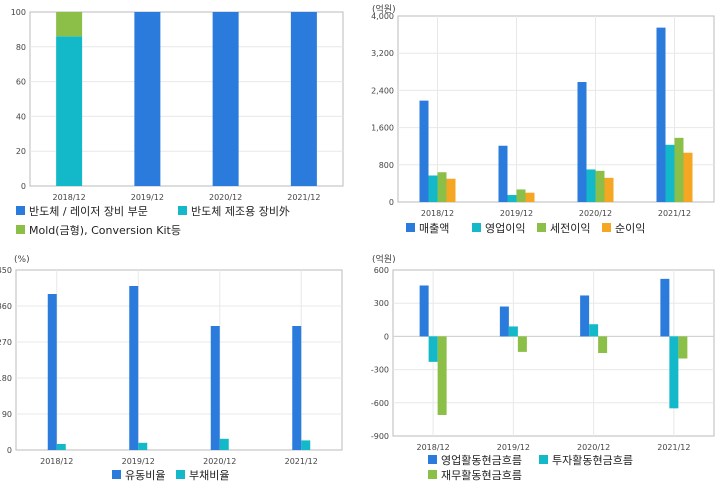 Image resolution: width=720 pixels, height=496 pixels. I want to click on legend-item: 반도체 제조용 장비外, so click(234, 211).